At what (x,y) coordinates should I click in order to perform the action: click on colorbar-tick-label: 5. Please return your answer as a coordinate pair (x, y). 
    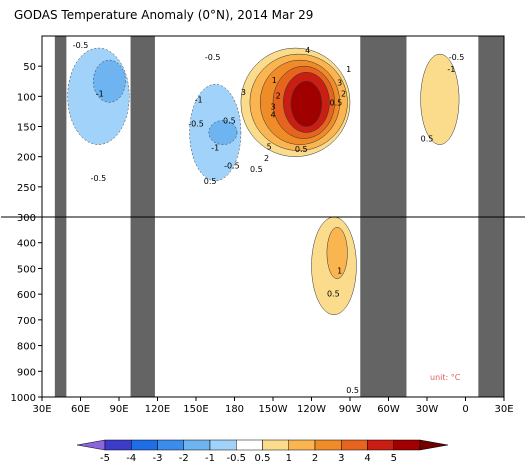
    Looking at the image, I should click on (394, 458).